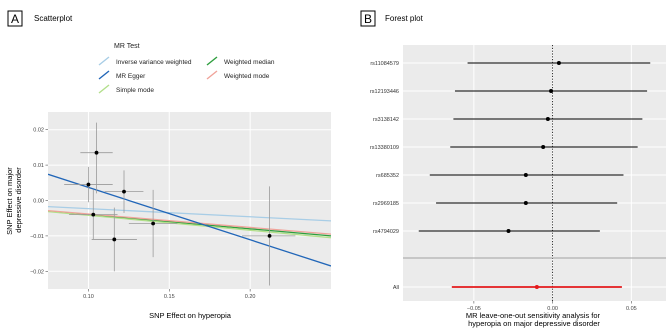 The height and width of the screenshot is (333, 672). What do you see at coordinates (384, 64) in the screenshot?
I see `forest-row-label: rs11084579` at bounding box center [384, 64].